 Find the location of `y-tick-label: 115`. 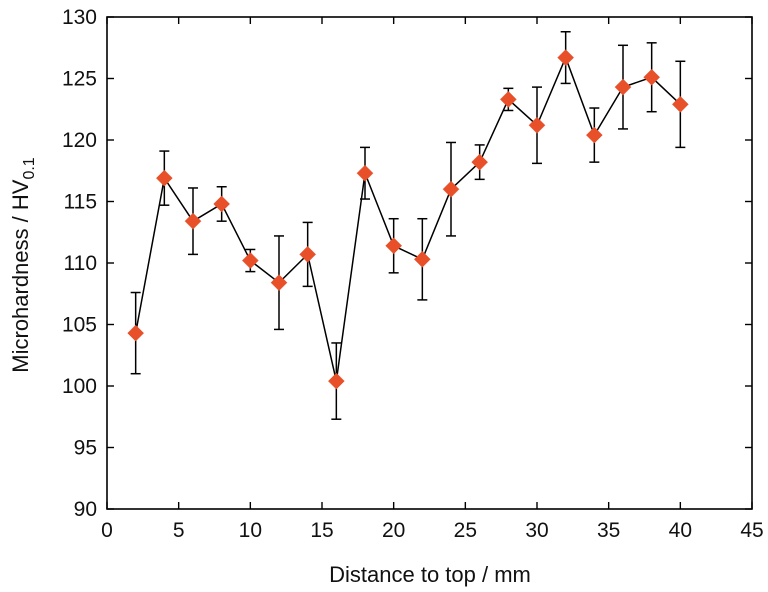

y-tick-label: 115 is located at coordinates (80, 202).